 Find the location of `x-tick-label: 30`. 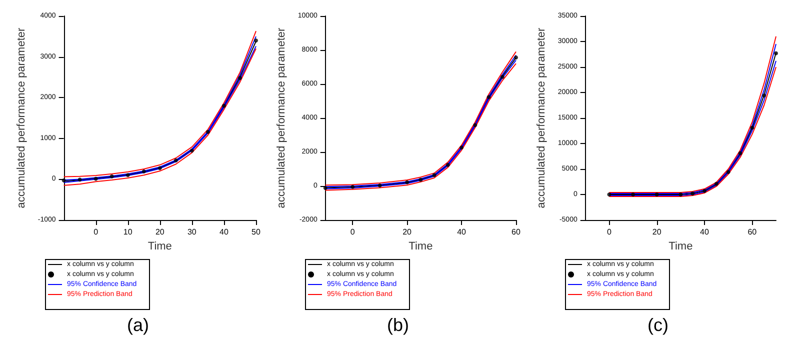

x-tick-label: 30 is located at coordinates (192, 232).